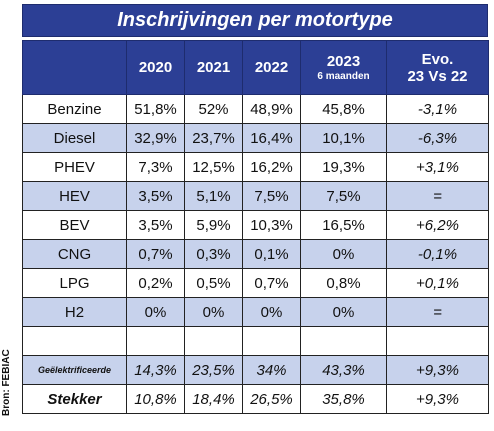  Describe the element at coordinates (74, 283) in the screenshot. I see `row-label: LPG` at that location.